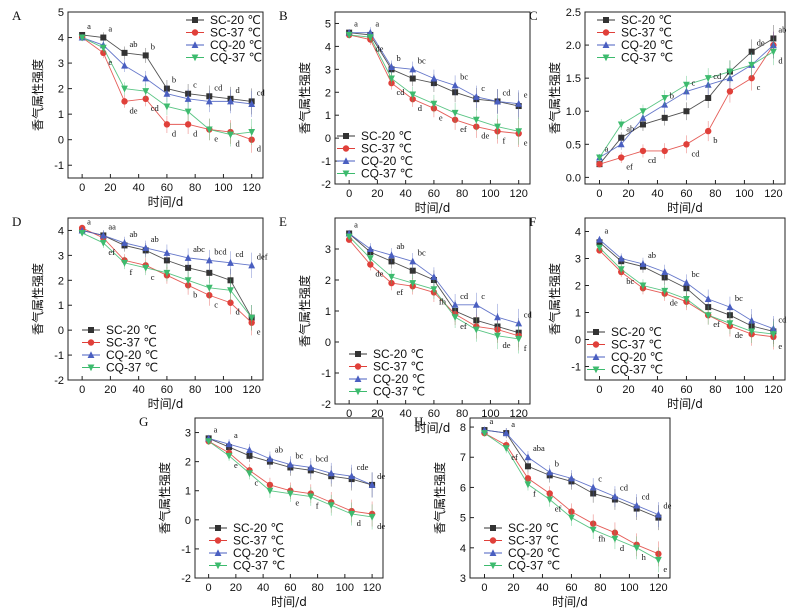  Describe the element at coordinates (539, 448) in the screenshot. I see `significance-letter: aba` at that location.